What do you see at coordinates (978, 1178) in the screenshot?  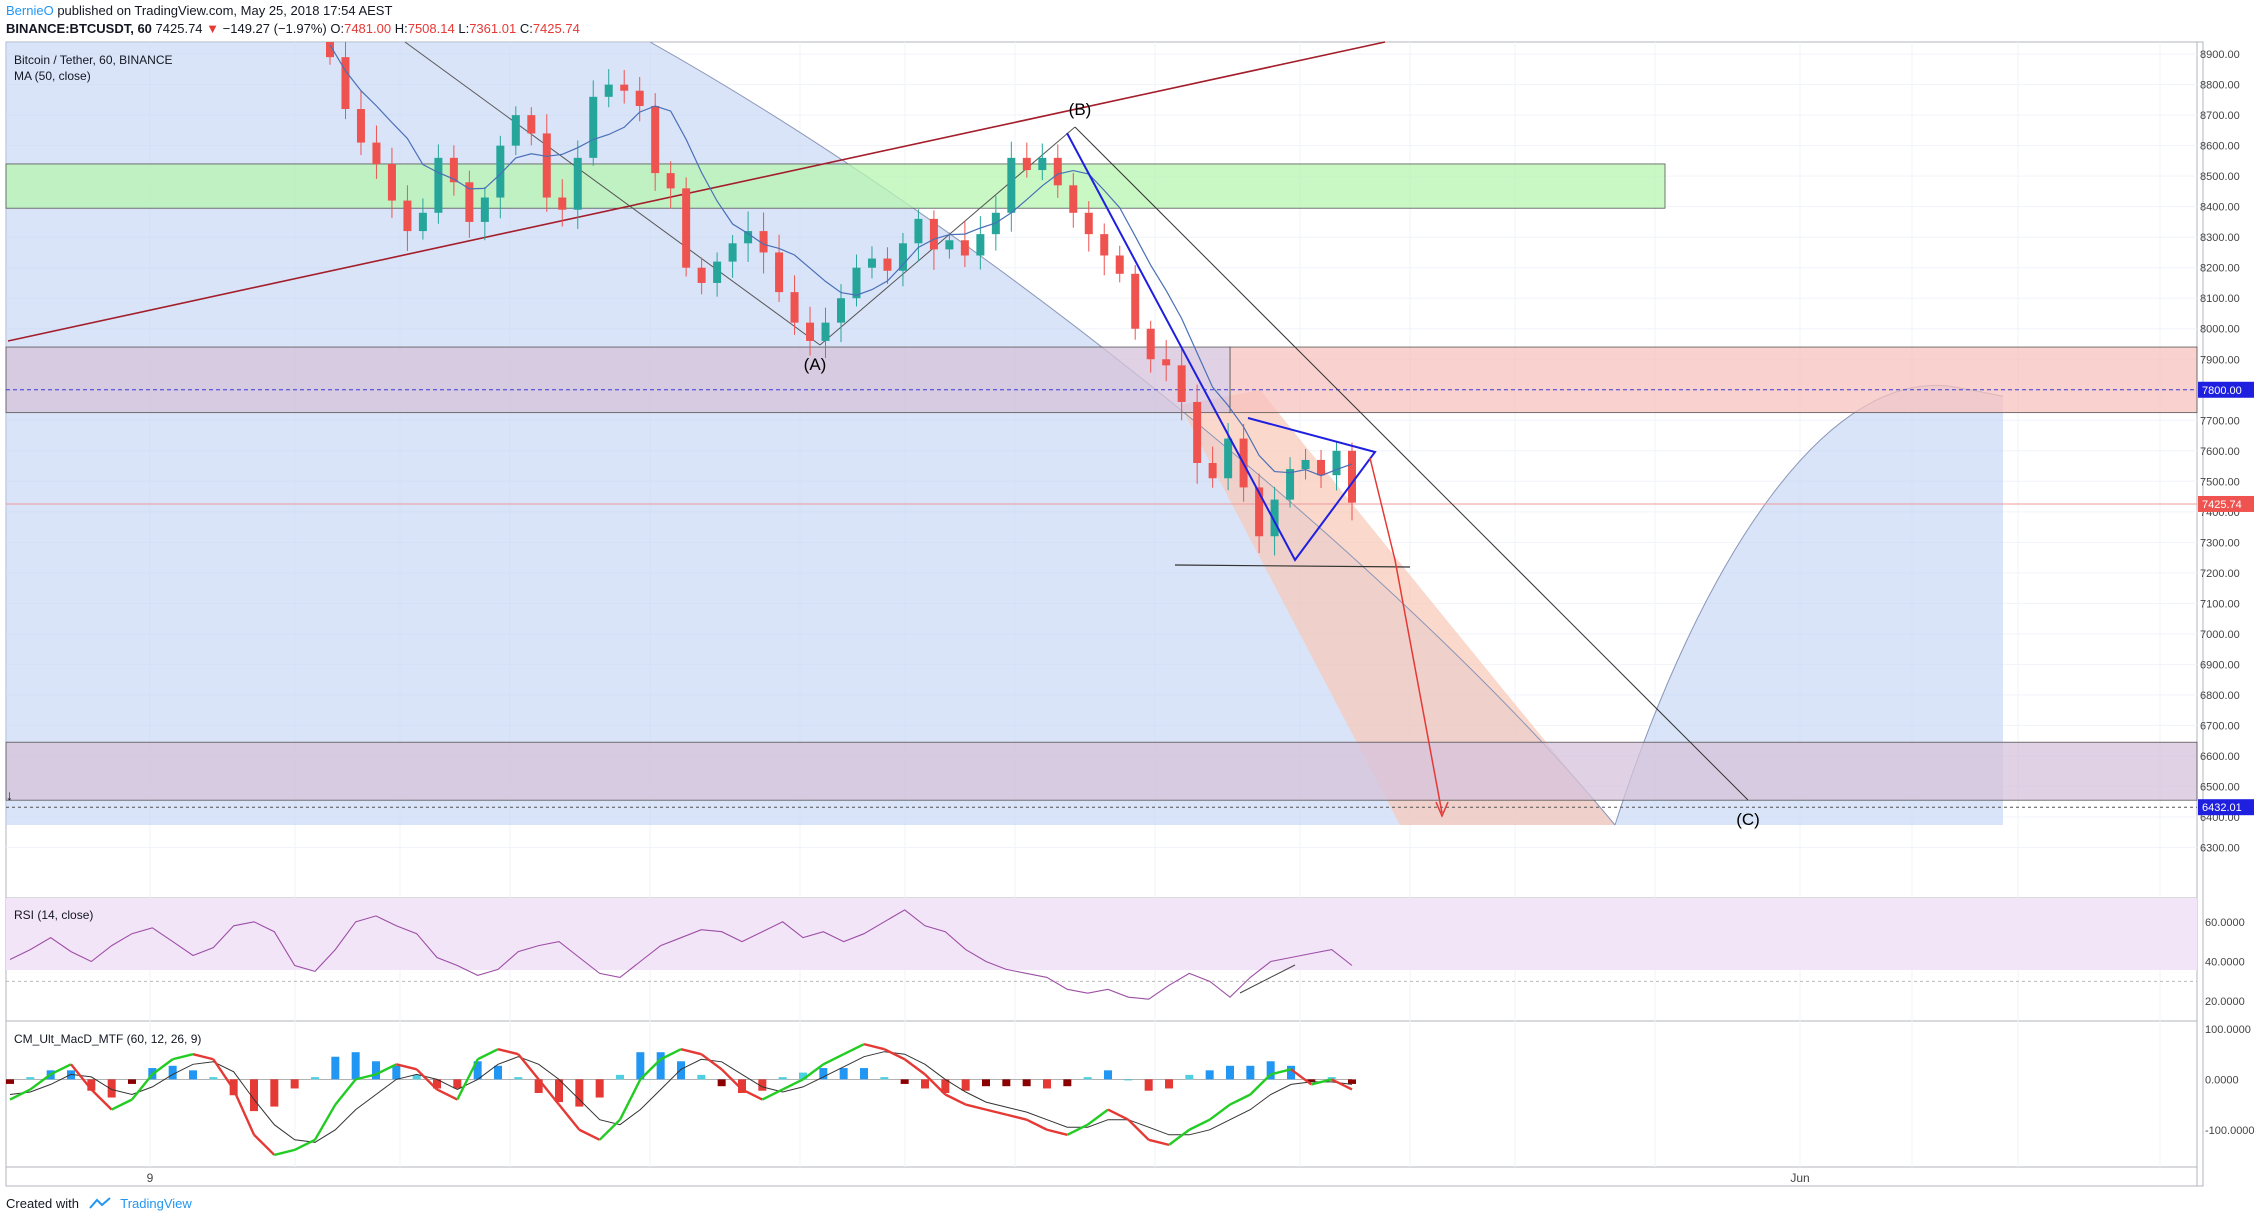 I see `time-axis: 9 Jun` at bounding box center [978, 1178].